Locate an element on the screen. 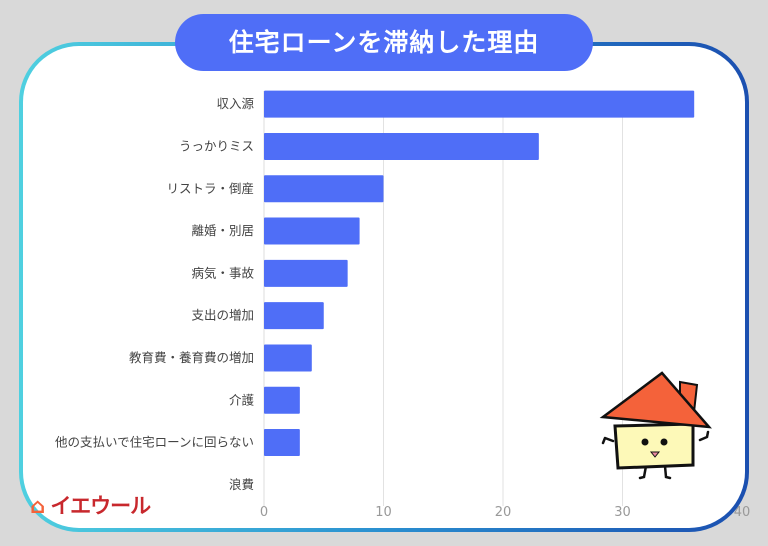  category-label: リストラ・倒産 is located at coordinates (210, 188).